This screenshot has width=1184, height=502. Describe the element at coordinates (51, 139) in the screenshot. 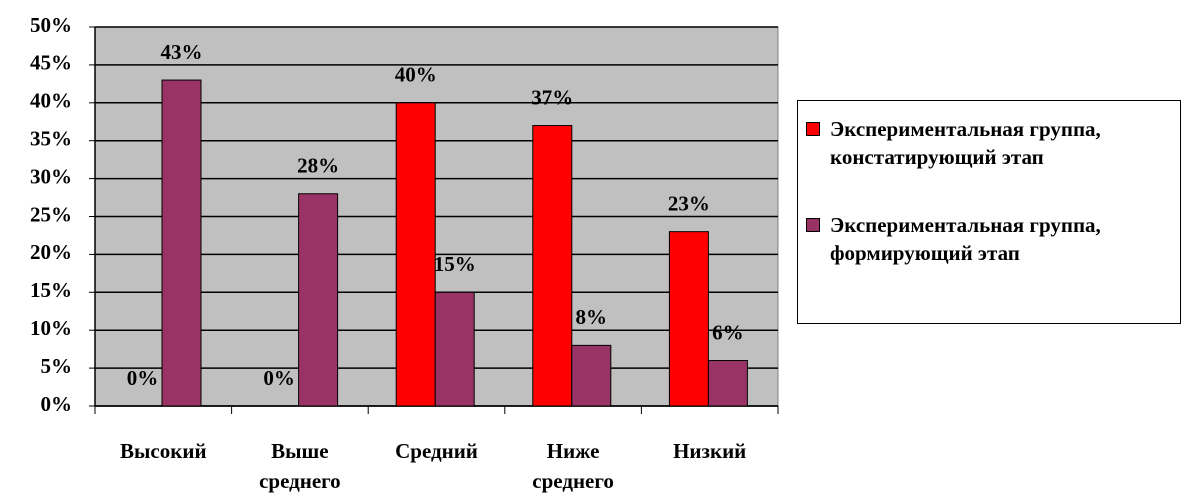

I see `y-tick-label: 35%` at that location.